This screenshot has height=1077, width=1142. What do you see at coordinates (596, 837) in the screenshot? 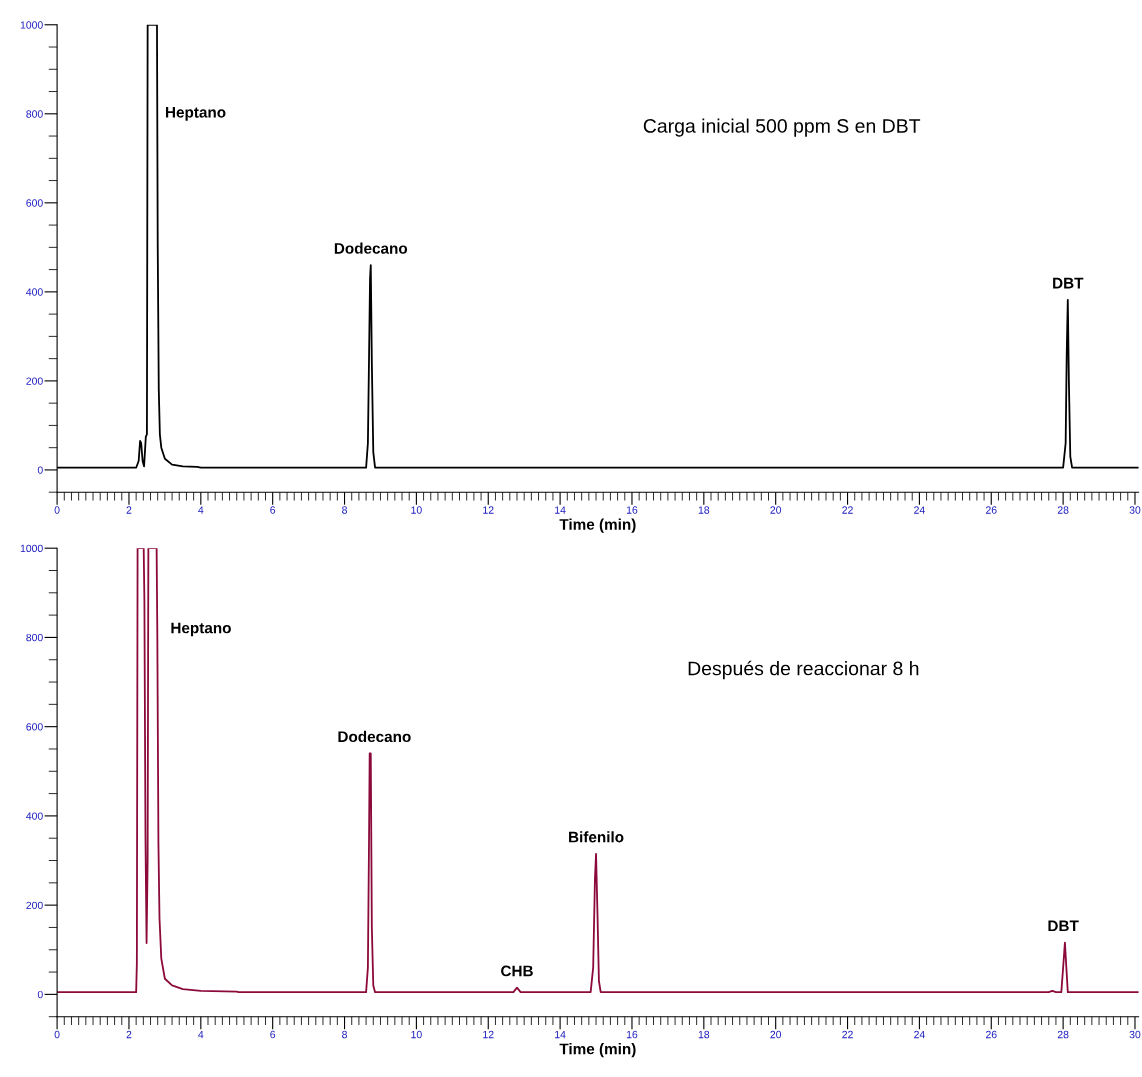
I see `annotation: Bifenilo` at bounding box center [596, 837].